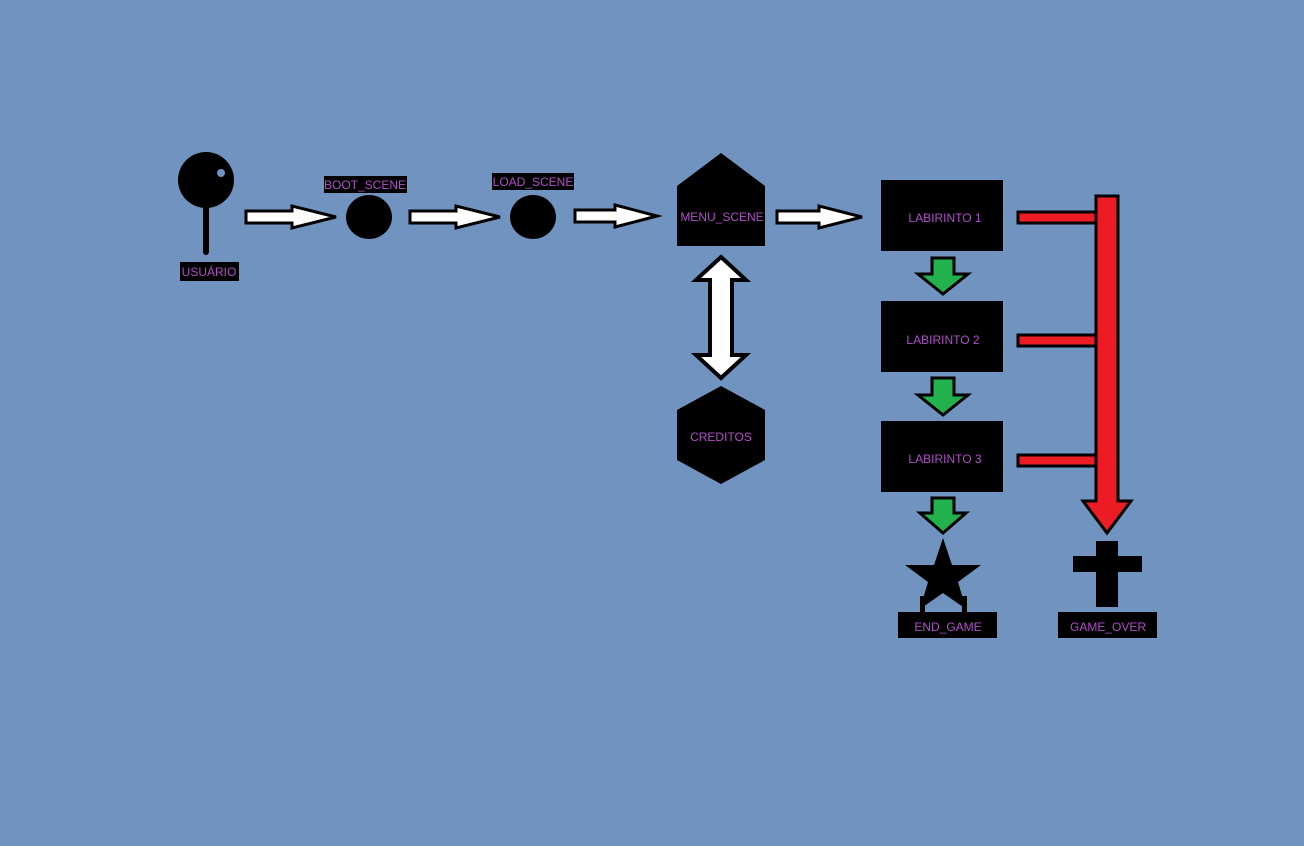 This screenshot has height=846, width=1304. I want to click on star-leg-right, so click(964, 604).